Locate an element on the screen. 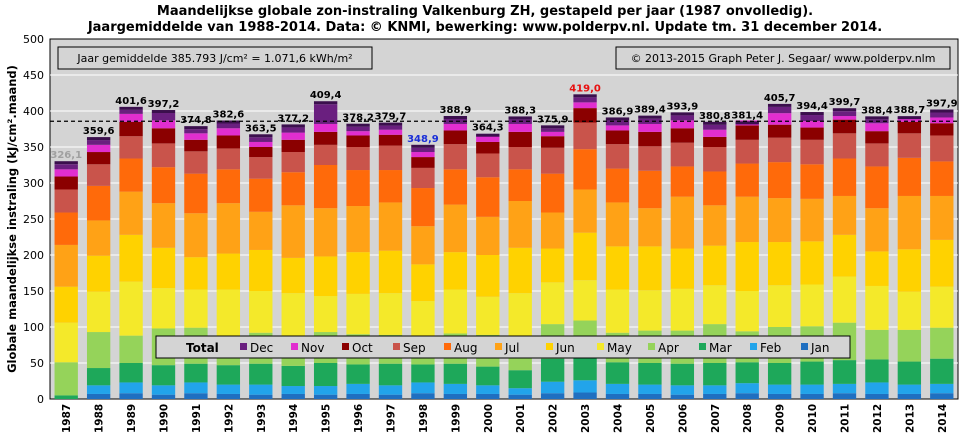  bar-segment-dec-1996 is located at coordinates (358, 129).